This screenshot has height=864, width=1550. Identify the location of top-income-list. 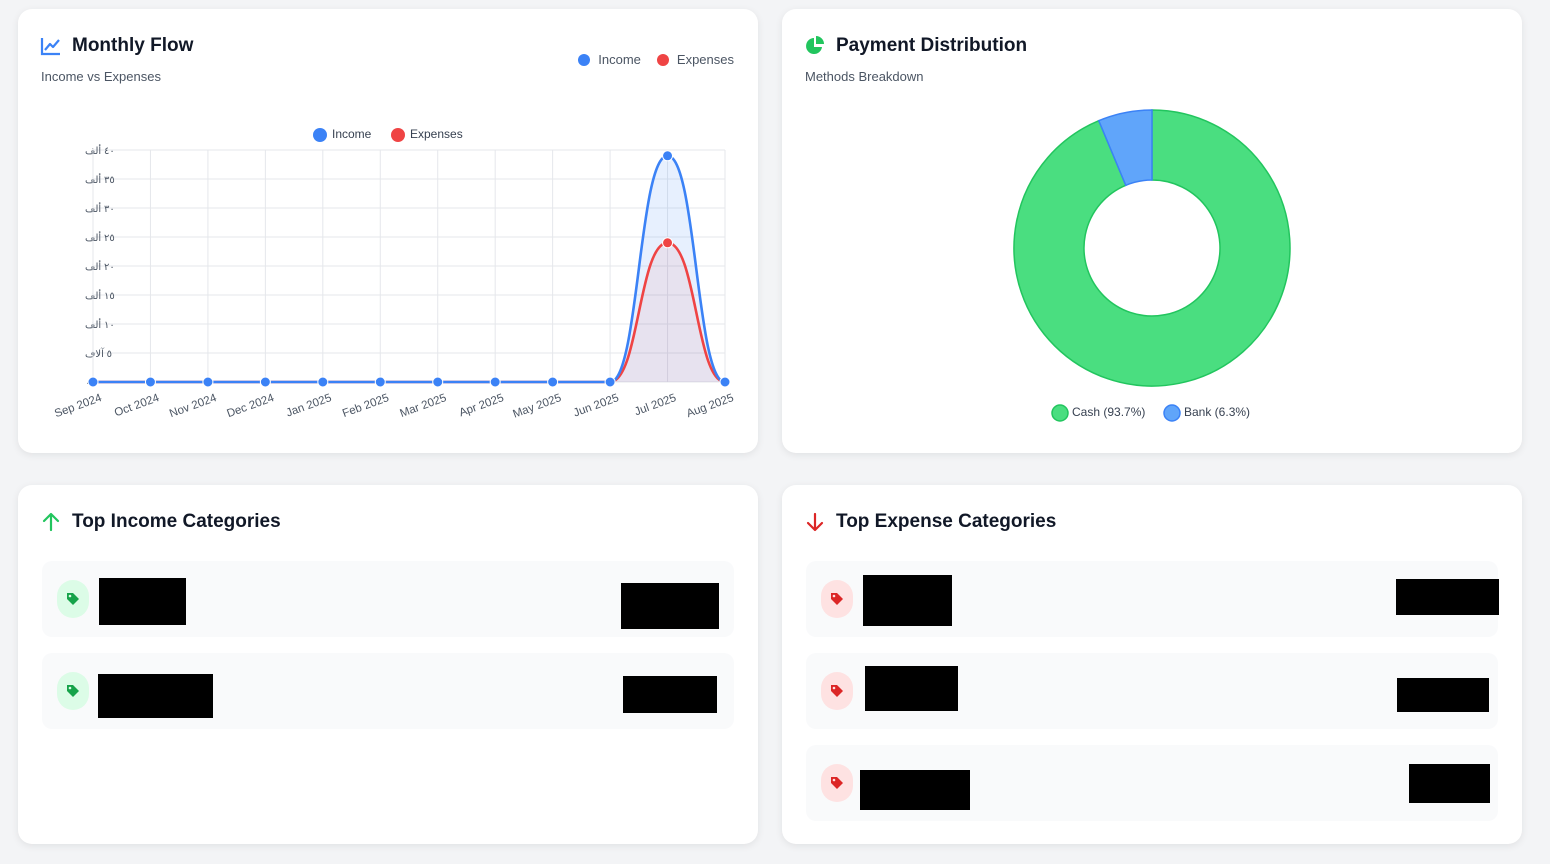
(388, 653).